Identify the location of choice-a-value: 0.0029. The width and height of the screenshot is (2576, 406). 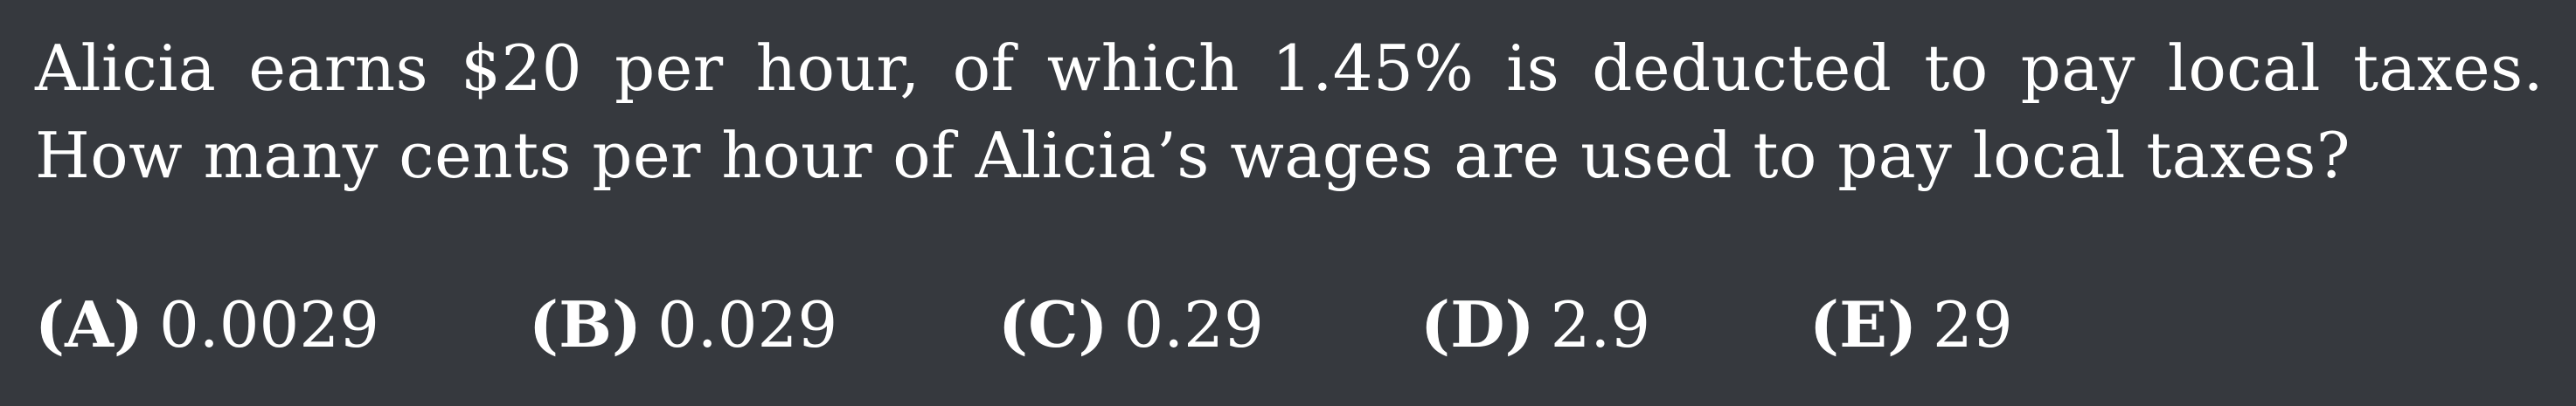
(269, 325).